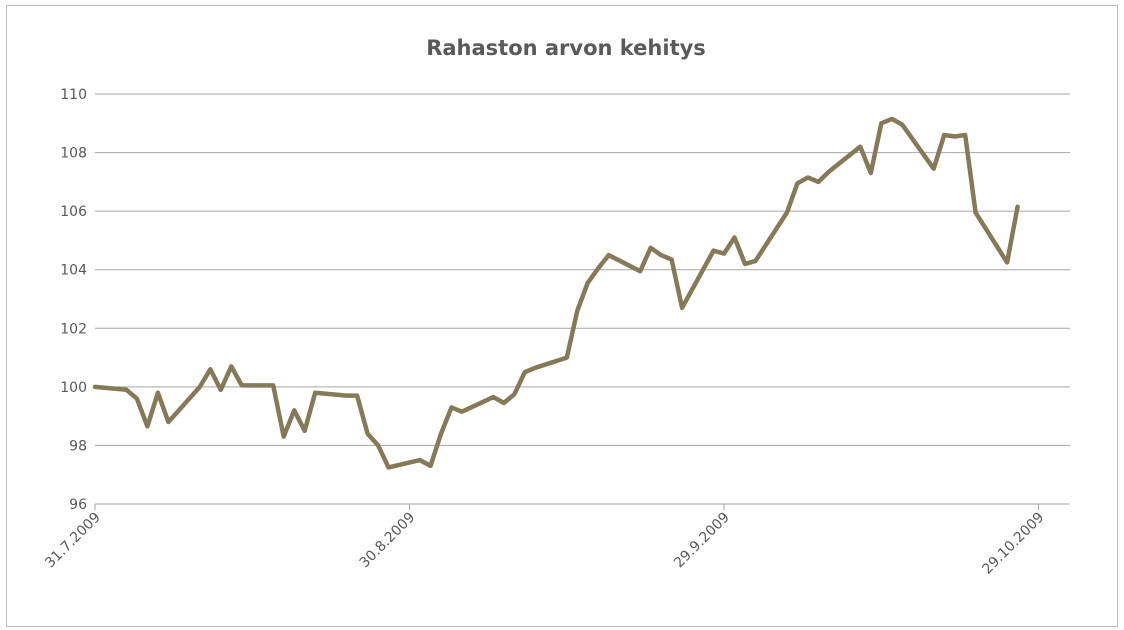 Image resolution: width=1124 pixels, height=630 pixels. Describe the element at coordinates (78, 446) in the screenshot. I see `y-tick-label: 98` at that location.